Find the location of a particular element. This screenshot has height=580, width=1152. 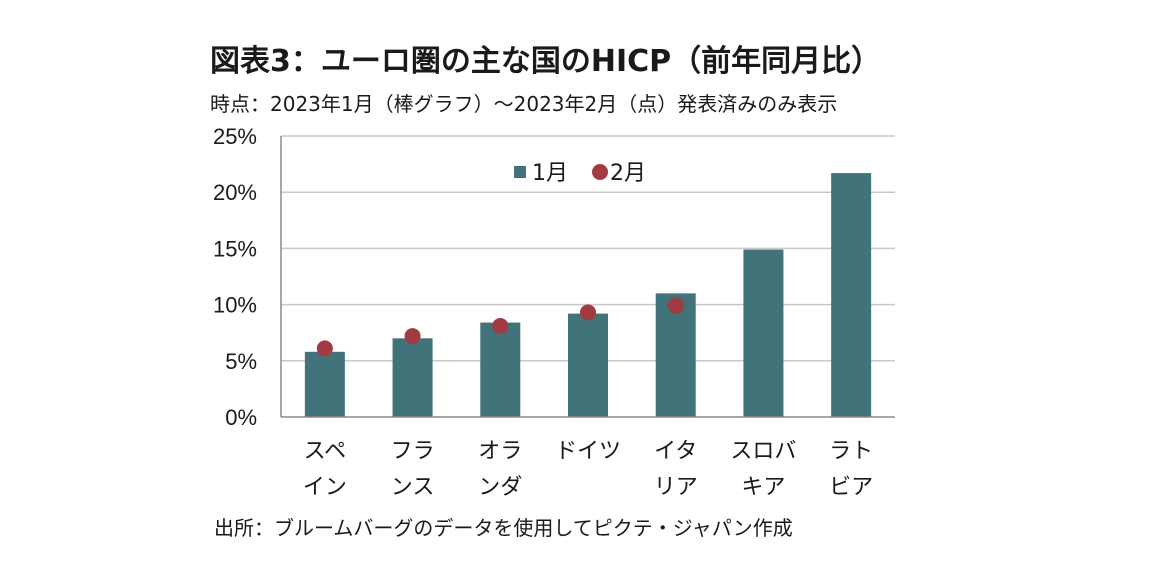

legend: 1月 2月 is located at coordinates (580, 173).